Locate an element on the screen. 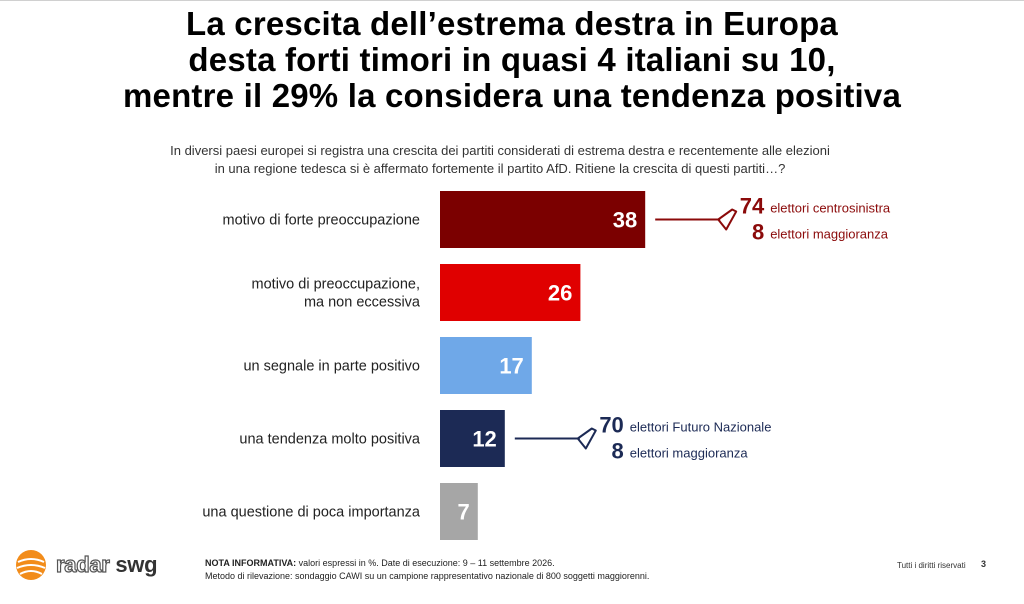  bar-value-0: 38 is located at coordinates (625, 220).